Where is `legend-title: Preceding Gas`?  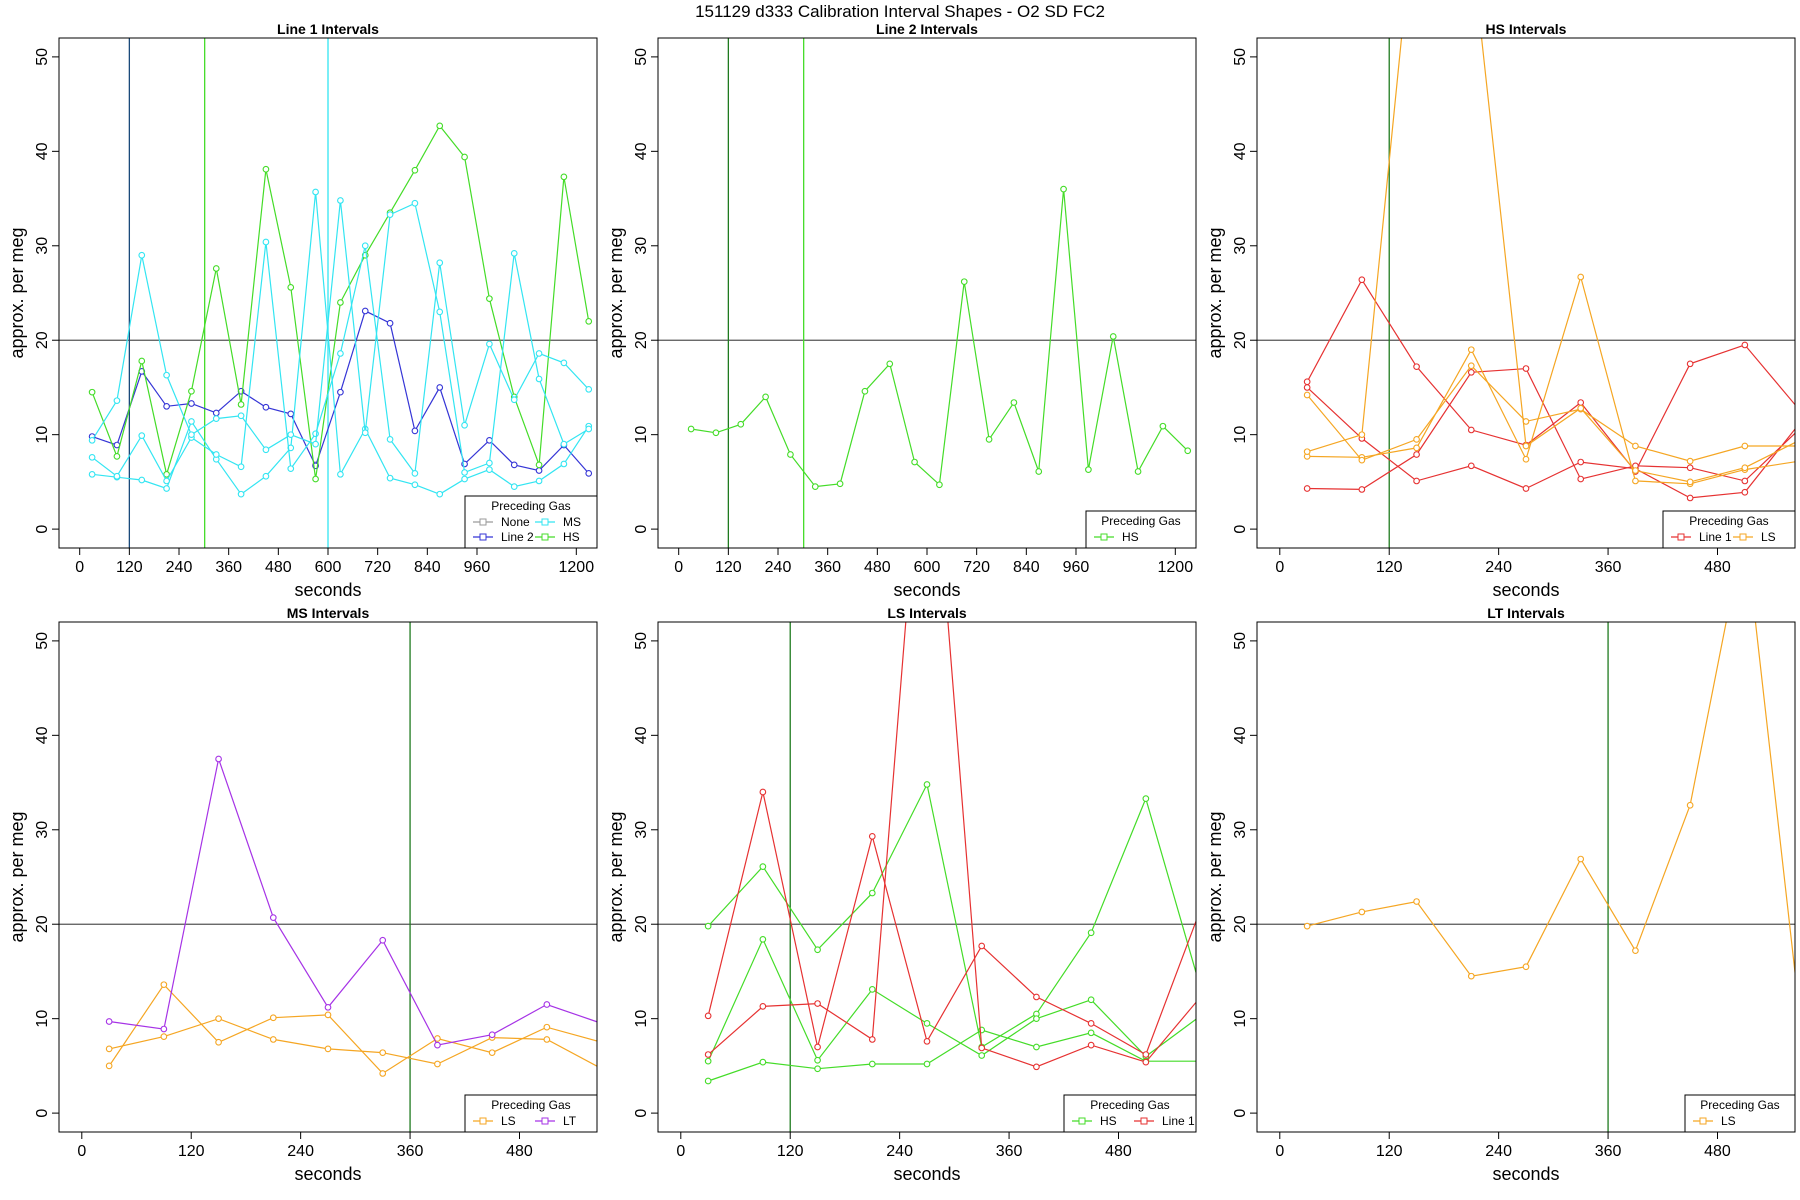 legend-title: Preceding Gas is located at coordinates (530, 1105).